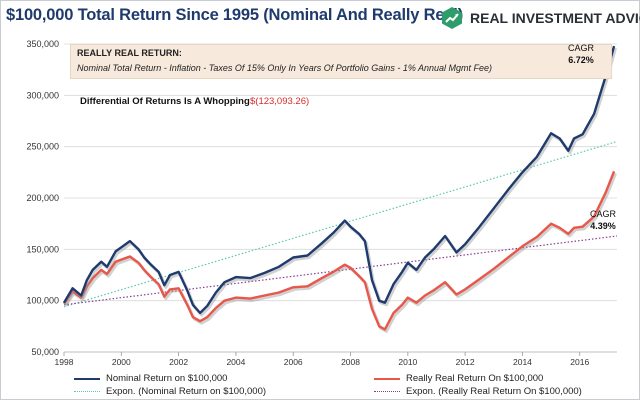 This screenshot has height=400, width=640. What do you see at coordinates (165, 101) in the screenshot?
I see `differential-label: Differential Of Returns Is A Whopping` at bounding box center [165, 101].